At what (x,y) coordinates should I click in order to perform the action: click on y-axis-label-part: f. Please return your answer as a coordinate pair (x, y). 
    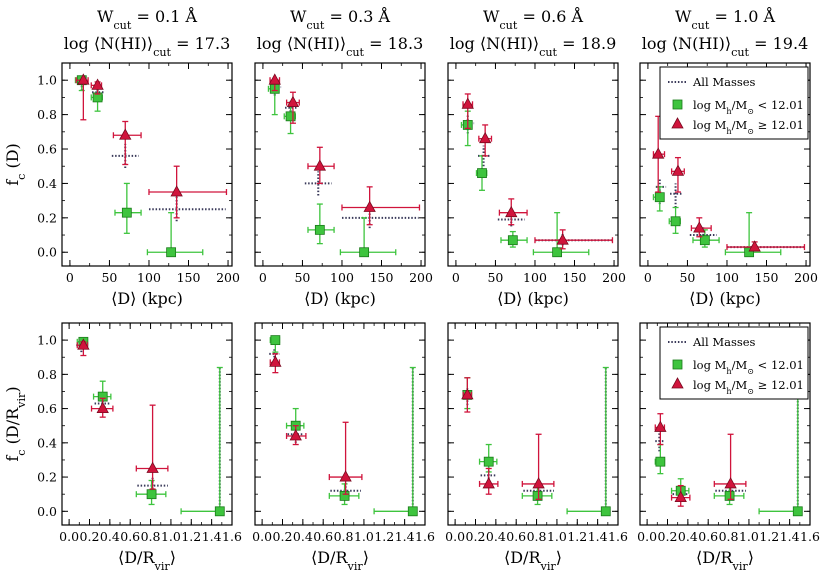
    Looking at the image, I should click on (12, 458).